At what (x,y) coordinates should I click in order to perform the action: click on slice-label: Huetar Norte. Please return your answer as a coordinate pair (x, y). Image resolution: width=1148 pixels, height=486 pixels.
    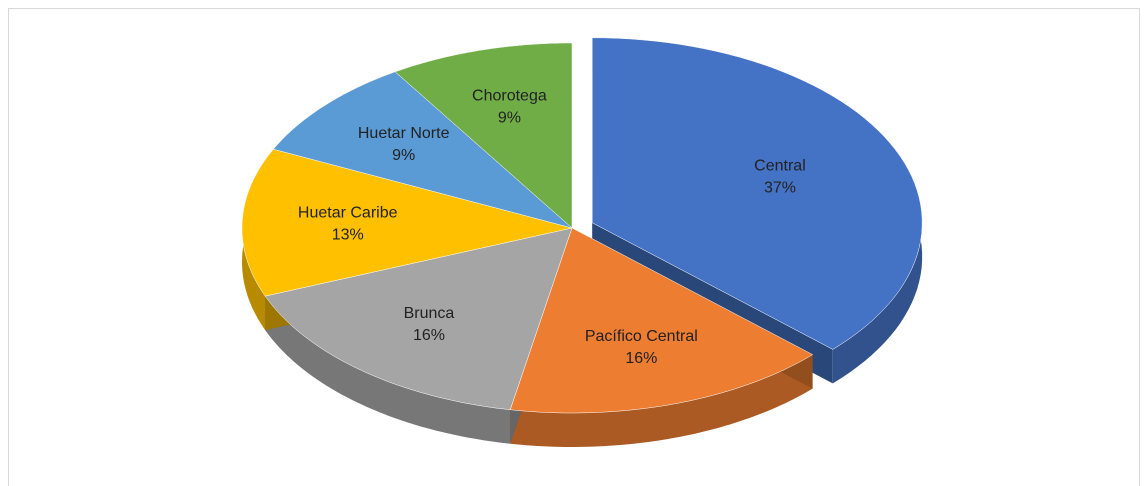
    Looking at the image, I should click on (404, 133).